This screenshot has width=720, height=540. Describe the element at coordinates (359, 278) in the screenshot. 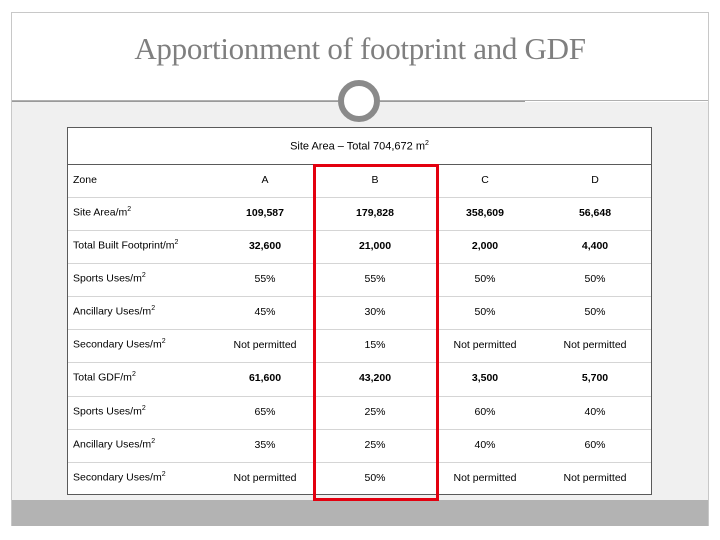

I see `table-row: Sports Uses/m2 55% 55% 50% 50%` at that location.